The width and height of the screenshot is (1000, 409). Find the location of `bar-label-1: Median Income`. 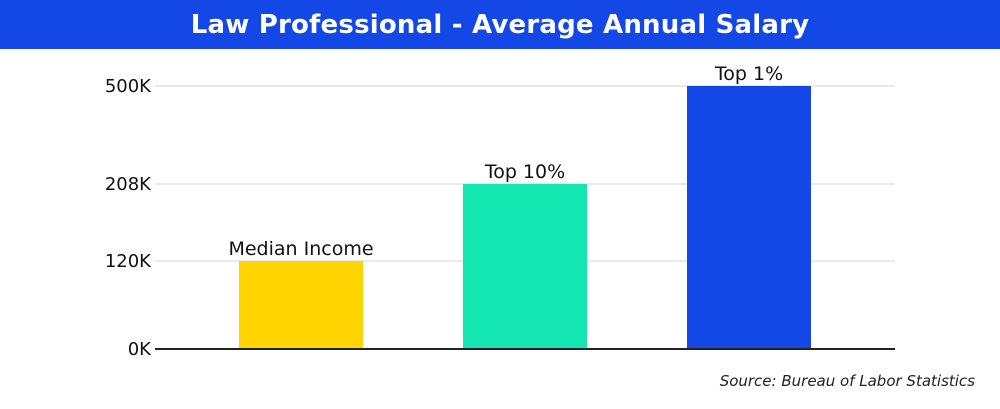

bar-label-1: Median Income is located at coordinates (300, 249).